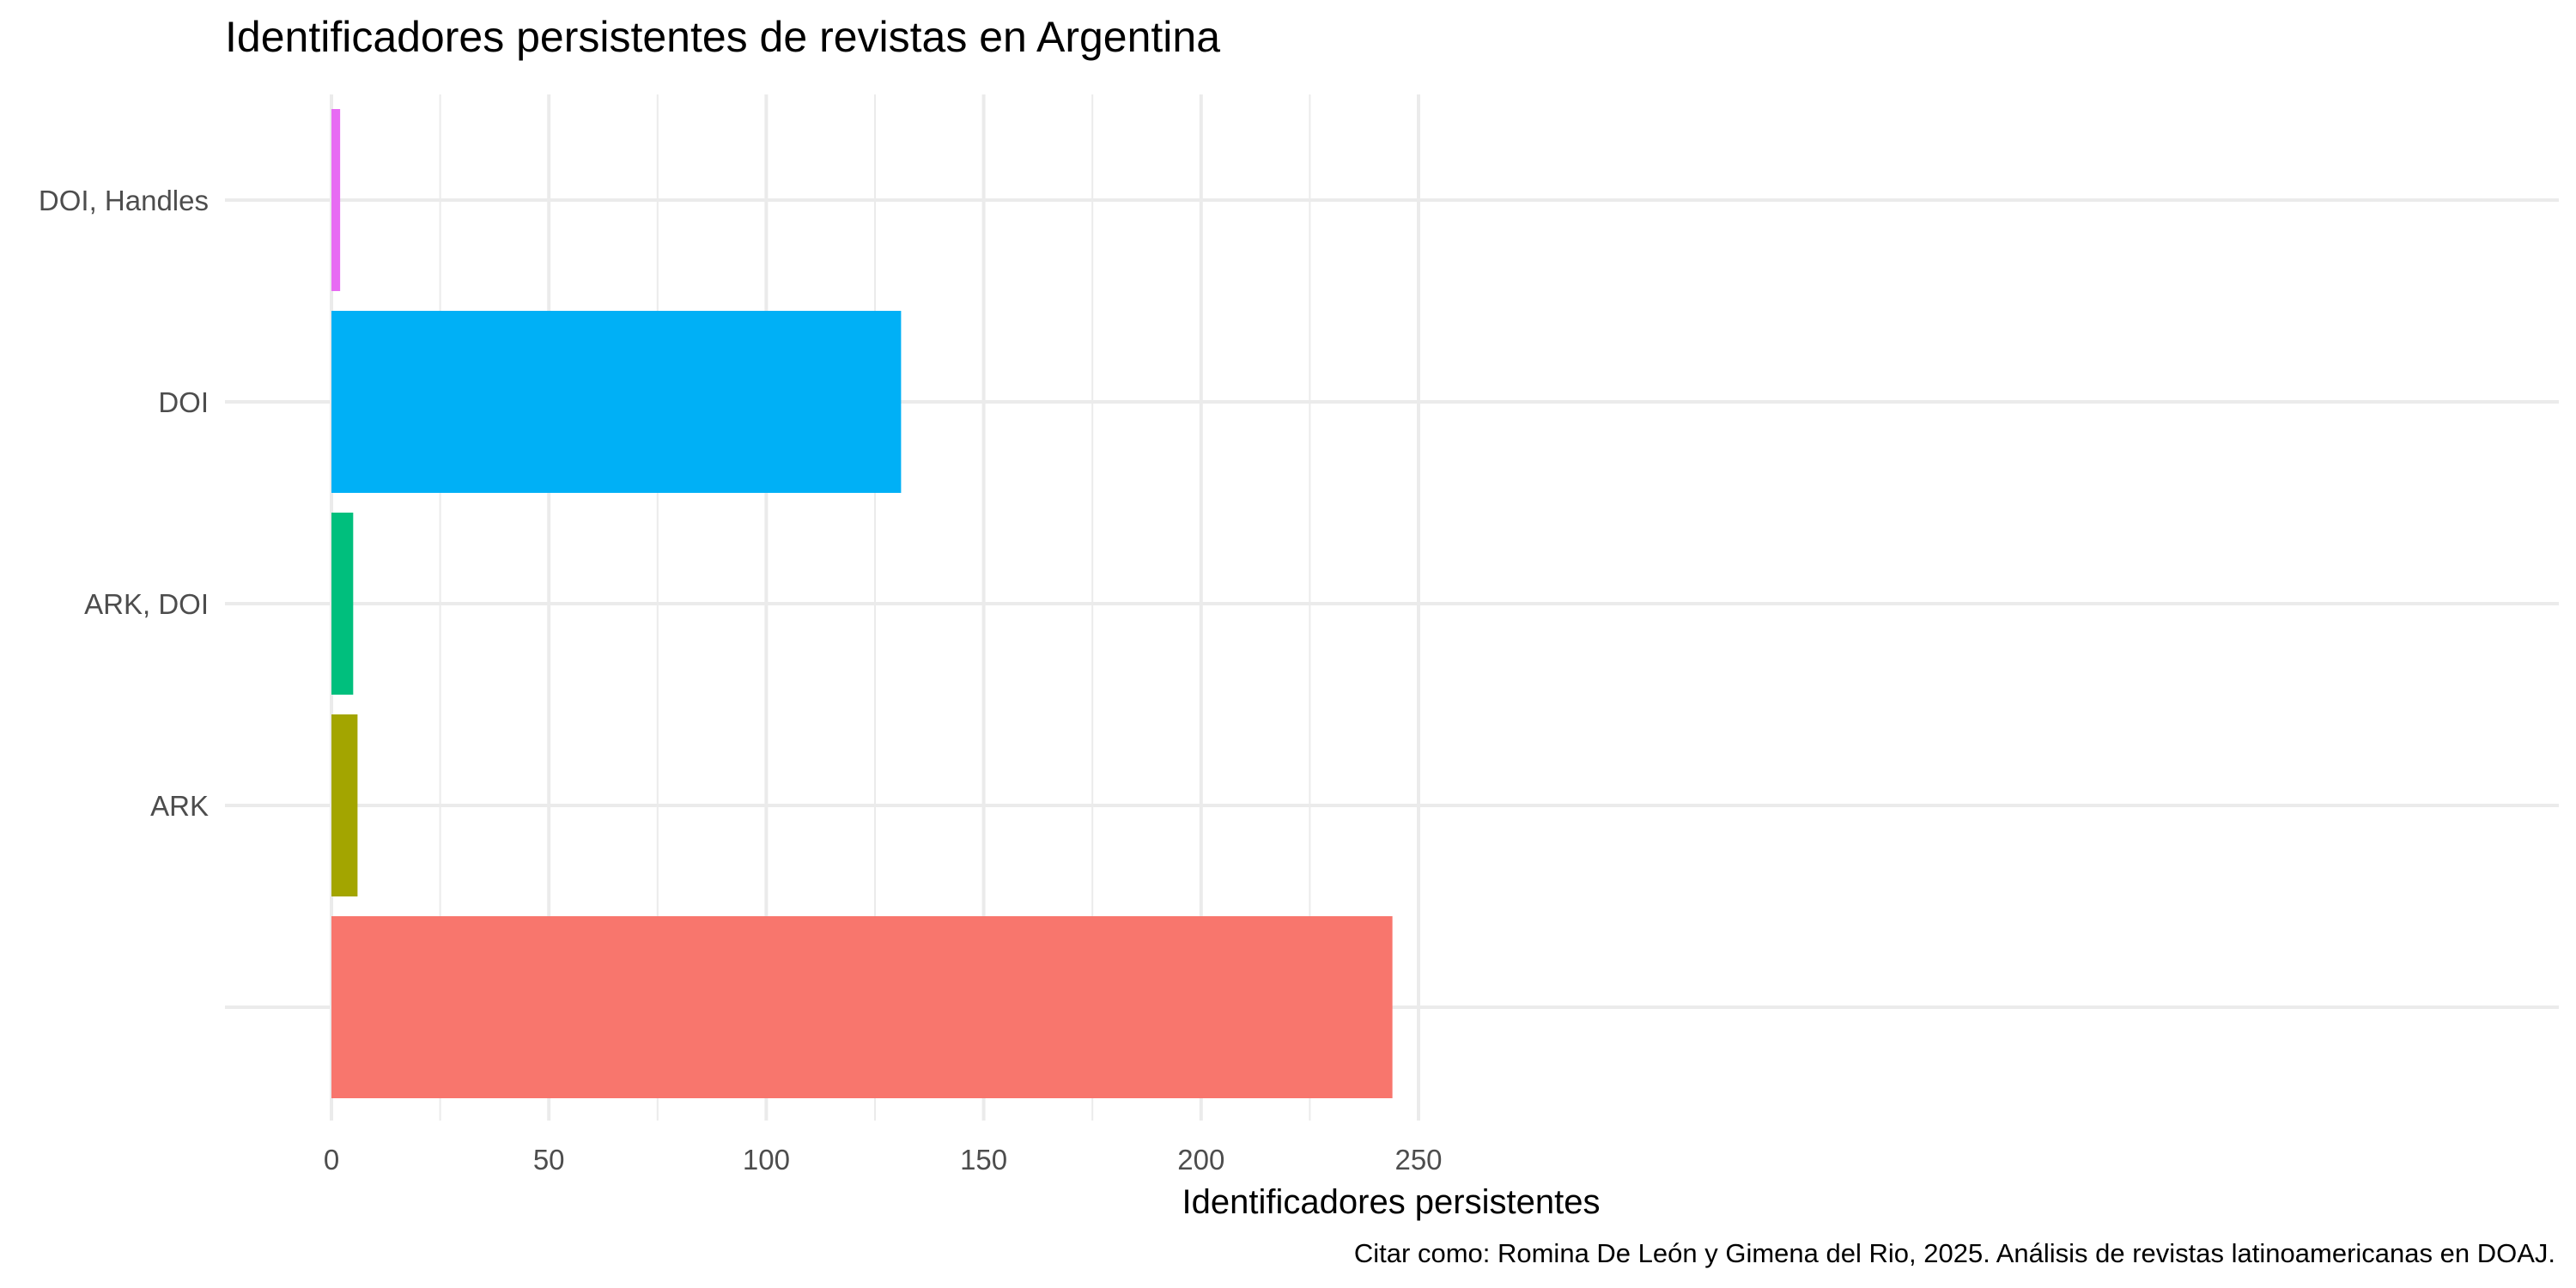  Describe the element at coordinates (884, 1160) in the screenshot. I see `x-axis-tick-labels: 0 50 100 150 200 250` at that location.